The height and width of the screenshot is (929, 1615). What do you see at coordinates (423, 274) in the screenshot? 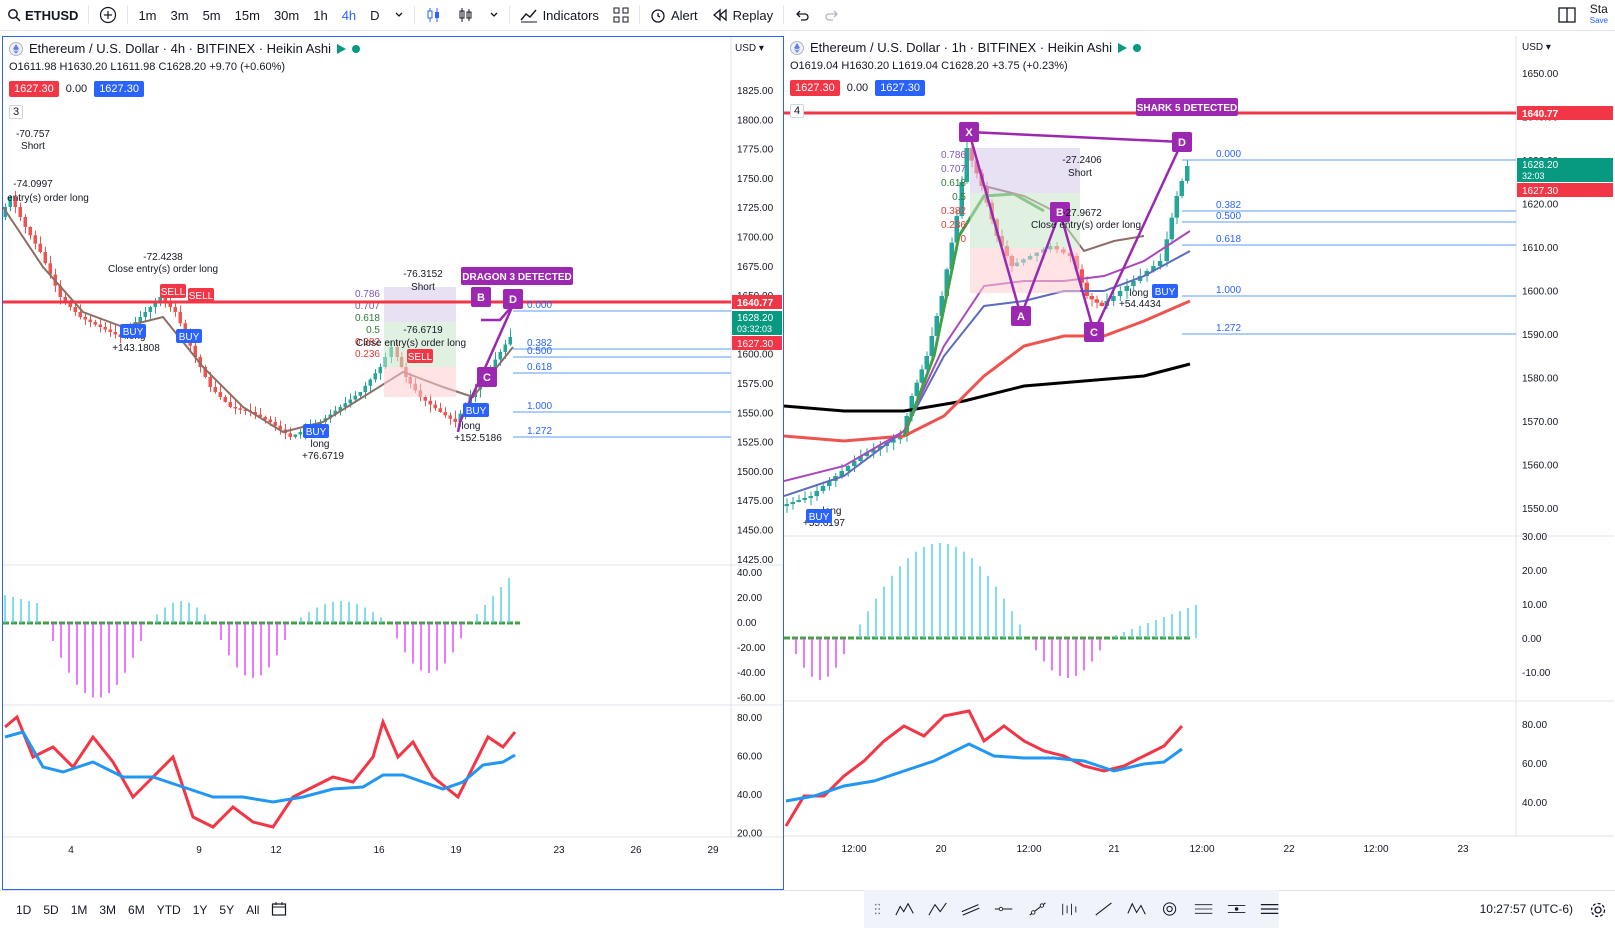
I see `trade-annotation: -76.3152` at bounding box center [423, 274].